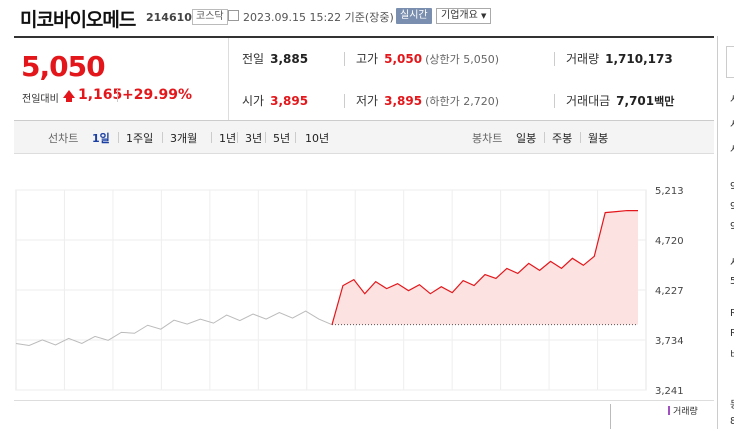 The height and width of the screenshot is (429, 734). What do you see at coordinates (63, 66) in the screenshot?
I see `current-price: 5,050` at bounding box center [63, 66].